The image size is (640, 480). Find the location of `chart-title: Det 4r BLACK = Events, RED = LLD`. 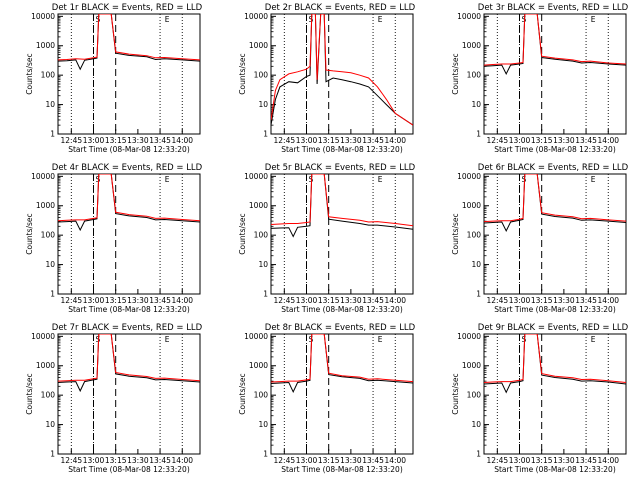

chart-title: Det 4r BLACK = Events, RED = LLD is located at coordinates (127, 168).